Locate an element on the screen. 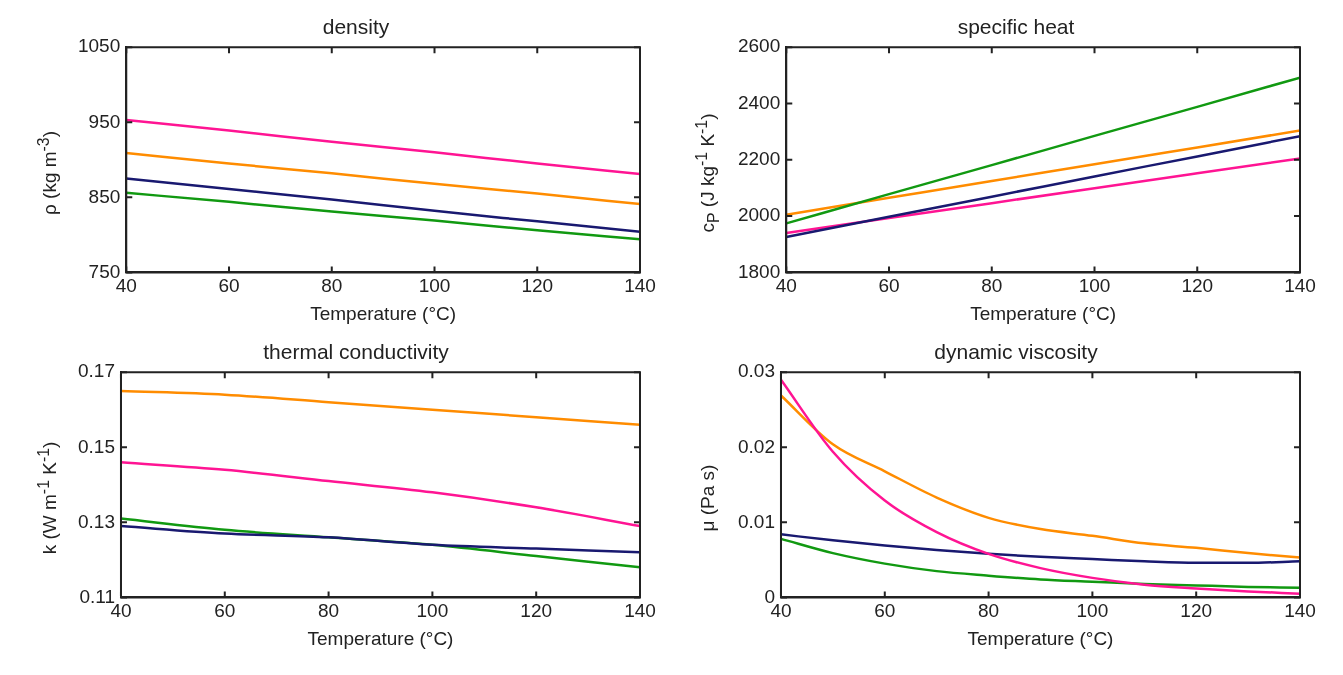 The image size is (1343, 675). chart-title: density is located at coordinates (356, 27).